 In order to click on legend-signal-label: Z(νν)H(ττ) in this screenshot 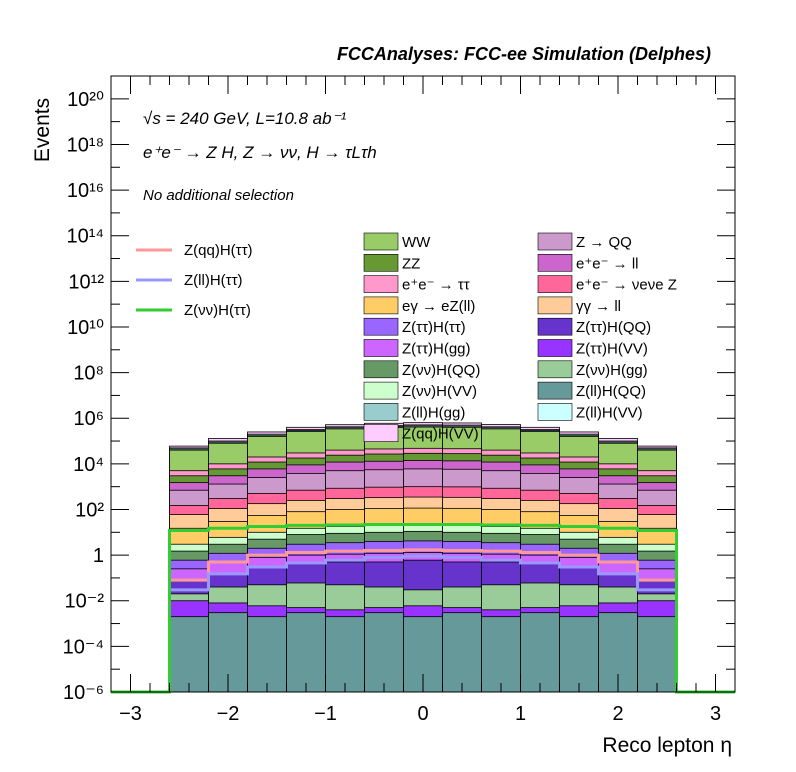, I will do `click(217, 310)`.